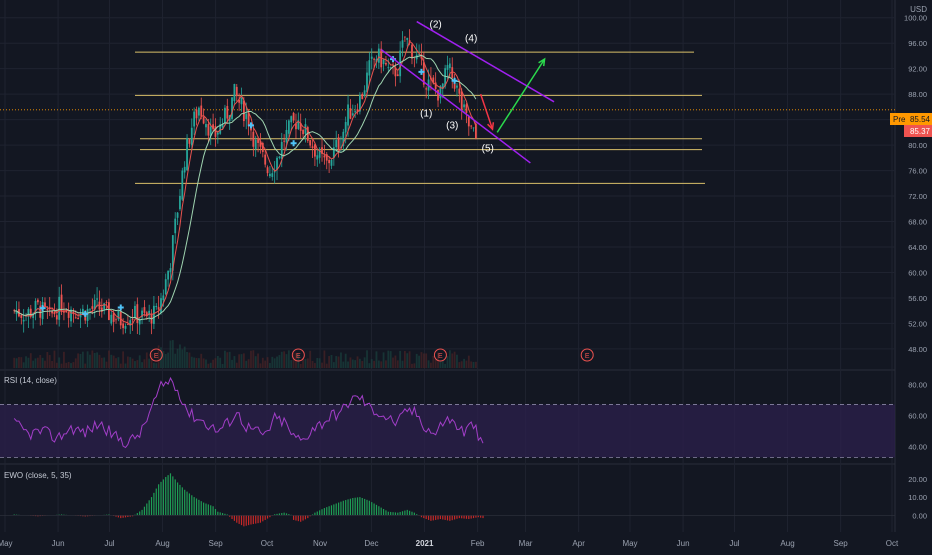  Describe the element at coordinates (920, 131) in the screenshot. I see `last-value: 85.37` at that location.